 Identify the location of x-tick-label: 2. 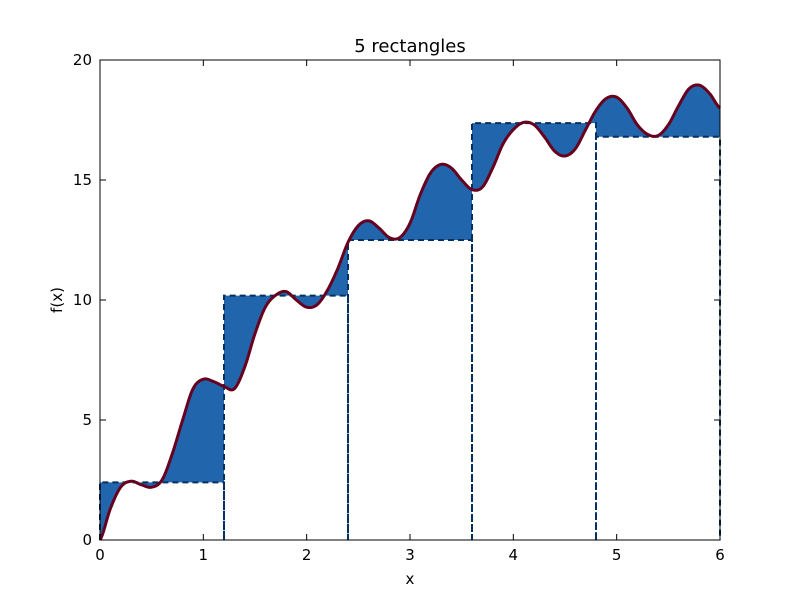
(307, 555).